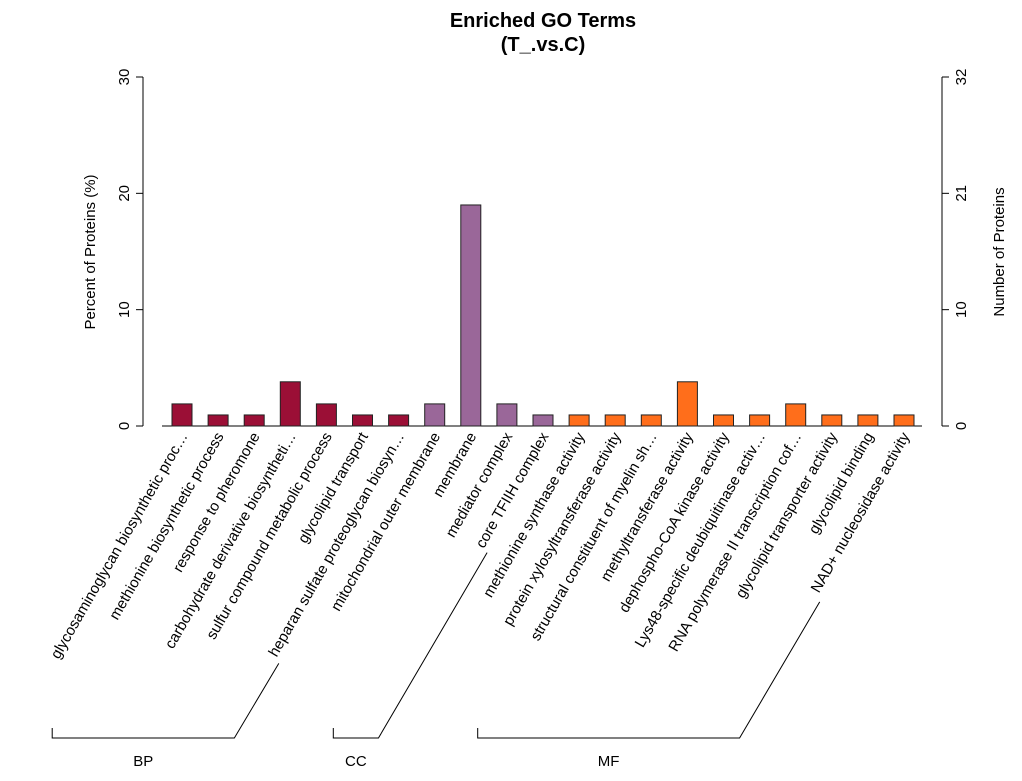  What do you see at coordinates (543, 45) in the screenshot?
I see `chart-subtitle: (T_.vs.C)` at bounding box center [543, 45].